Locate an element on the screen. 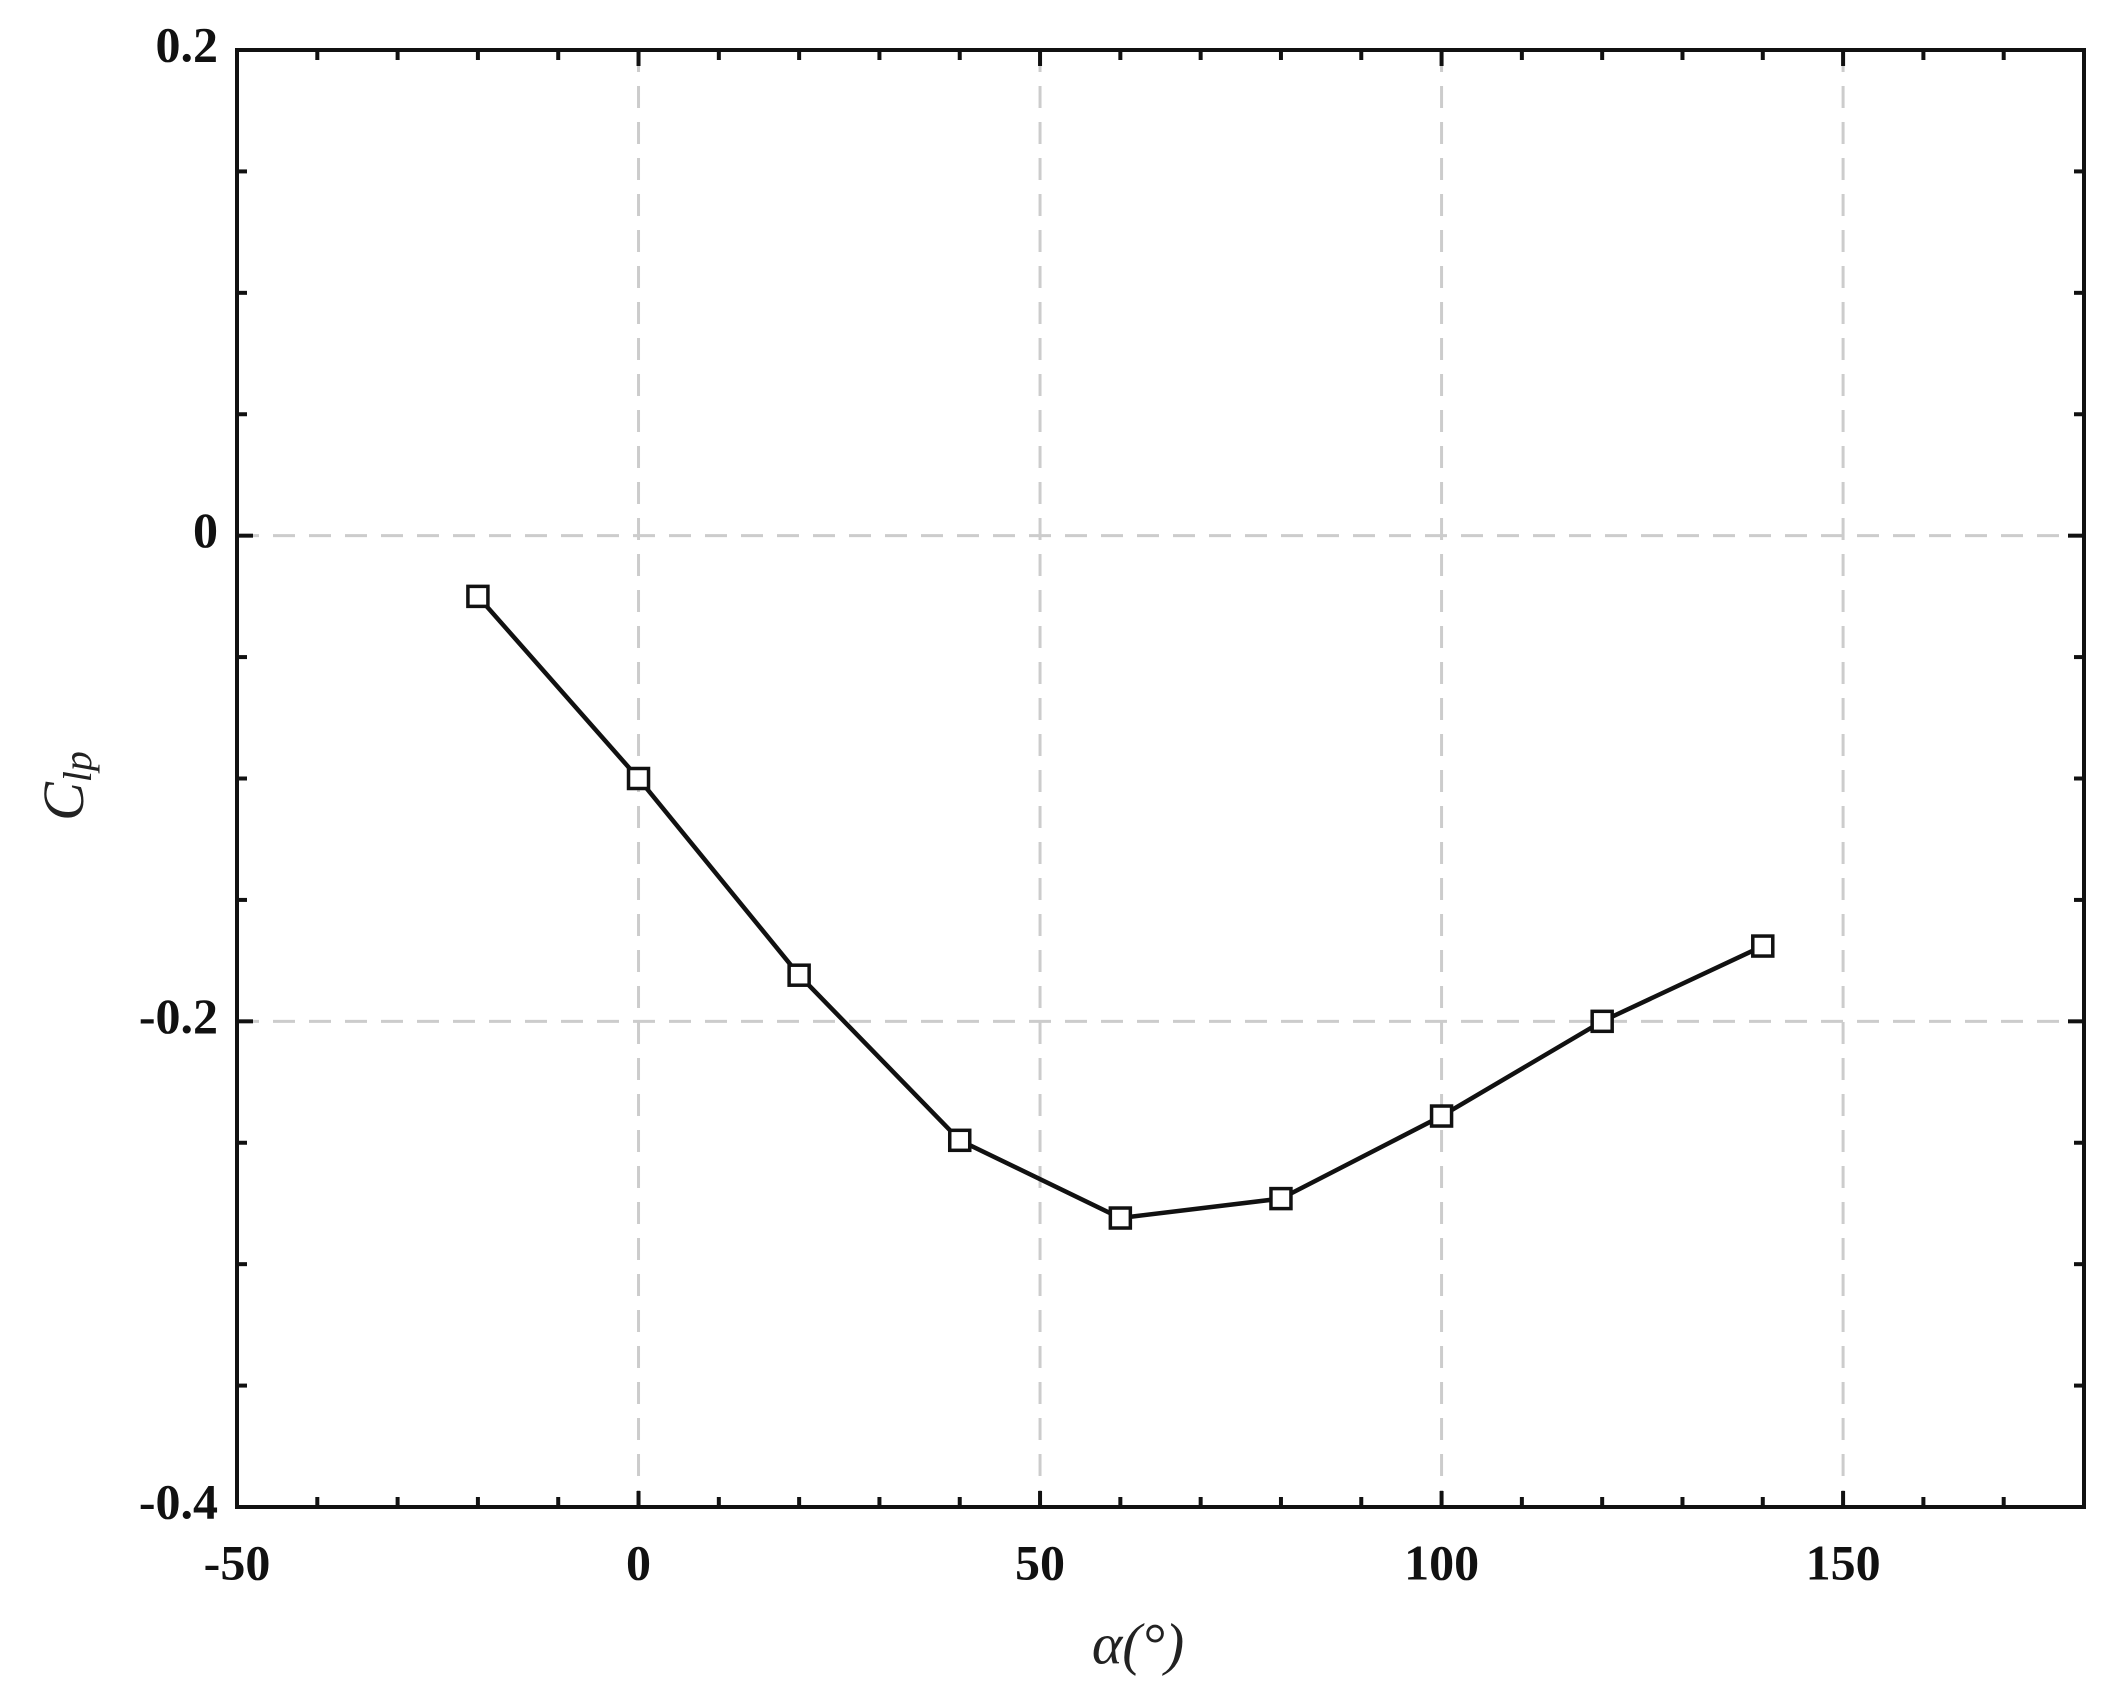 The image size is (2106, 1691). x-tick-label: 0 is located at coordinates (638, 1562).